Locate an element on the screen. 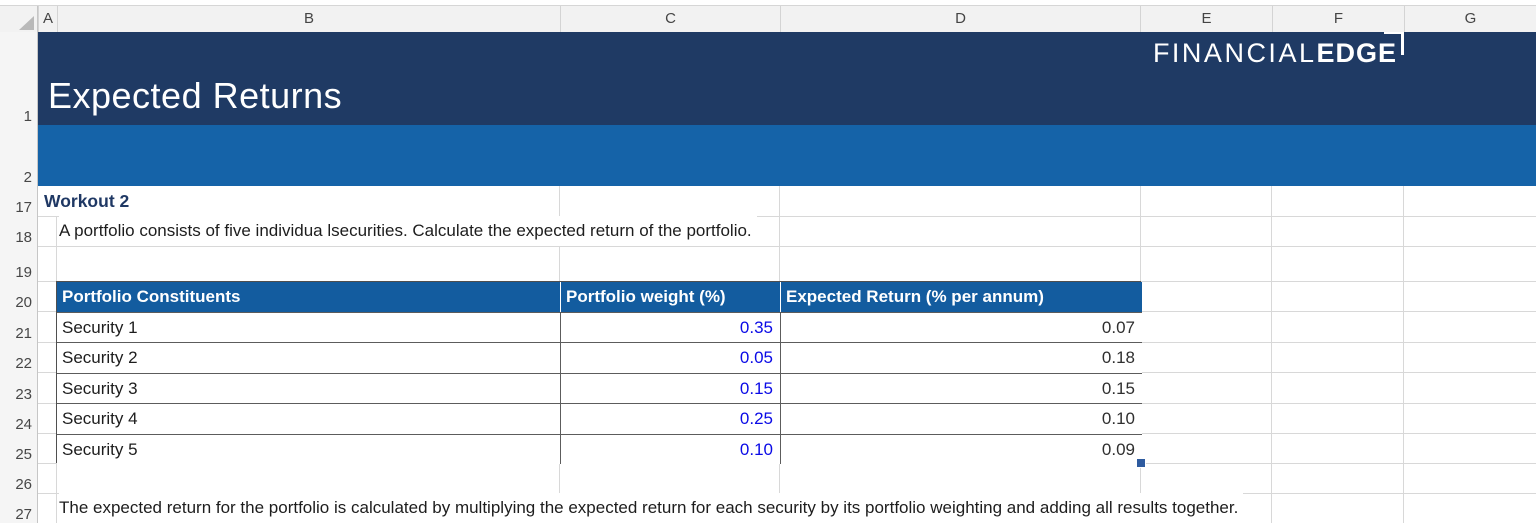 The width and height of the screenshot is (1536, 523). row-header-gutter is located at coordinates (19, 277).